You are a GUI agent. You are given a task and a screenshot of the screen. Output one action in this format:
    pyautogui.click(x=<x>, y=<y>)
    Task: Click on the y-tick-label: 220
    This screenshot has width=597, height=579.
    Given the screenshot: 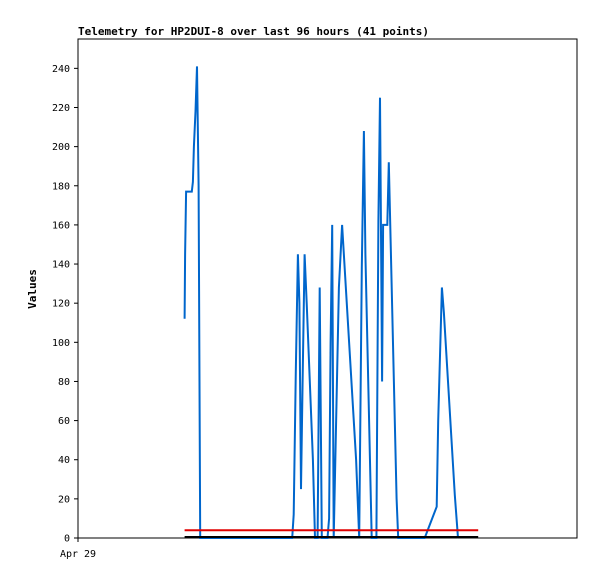 What is the action you would take?
    pyautogui.click(x=61, y=108)
    